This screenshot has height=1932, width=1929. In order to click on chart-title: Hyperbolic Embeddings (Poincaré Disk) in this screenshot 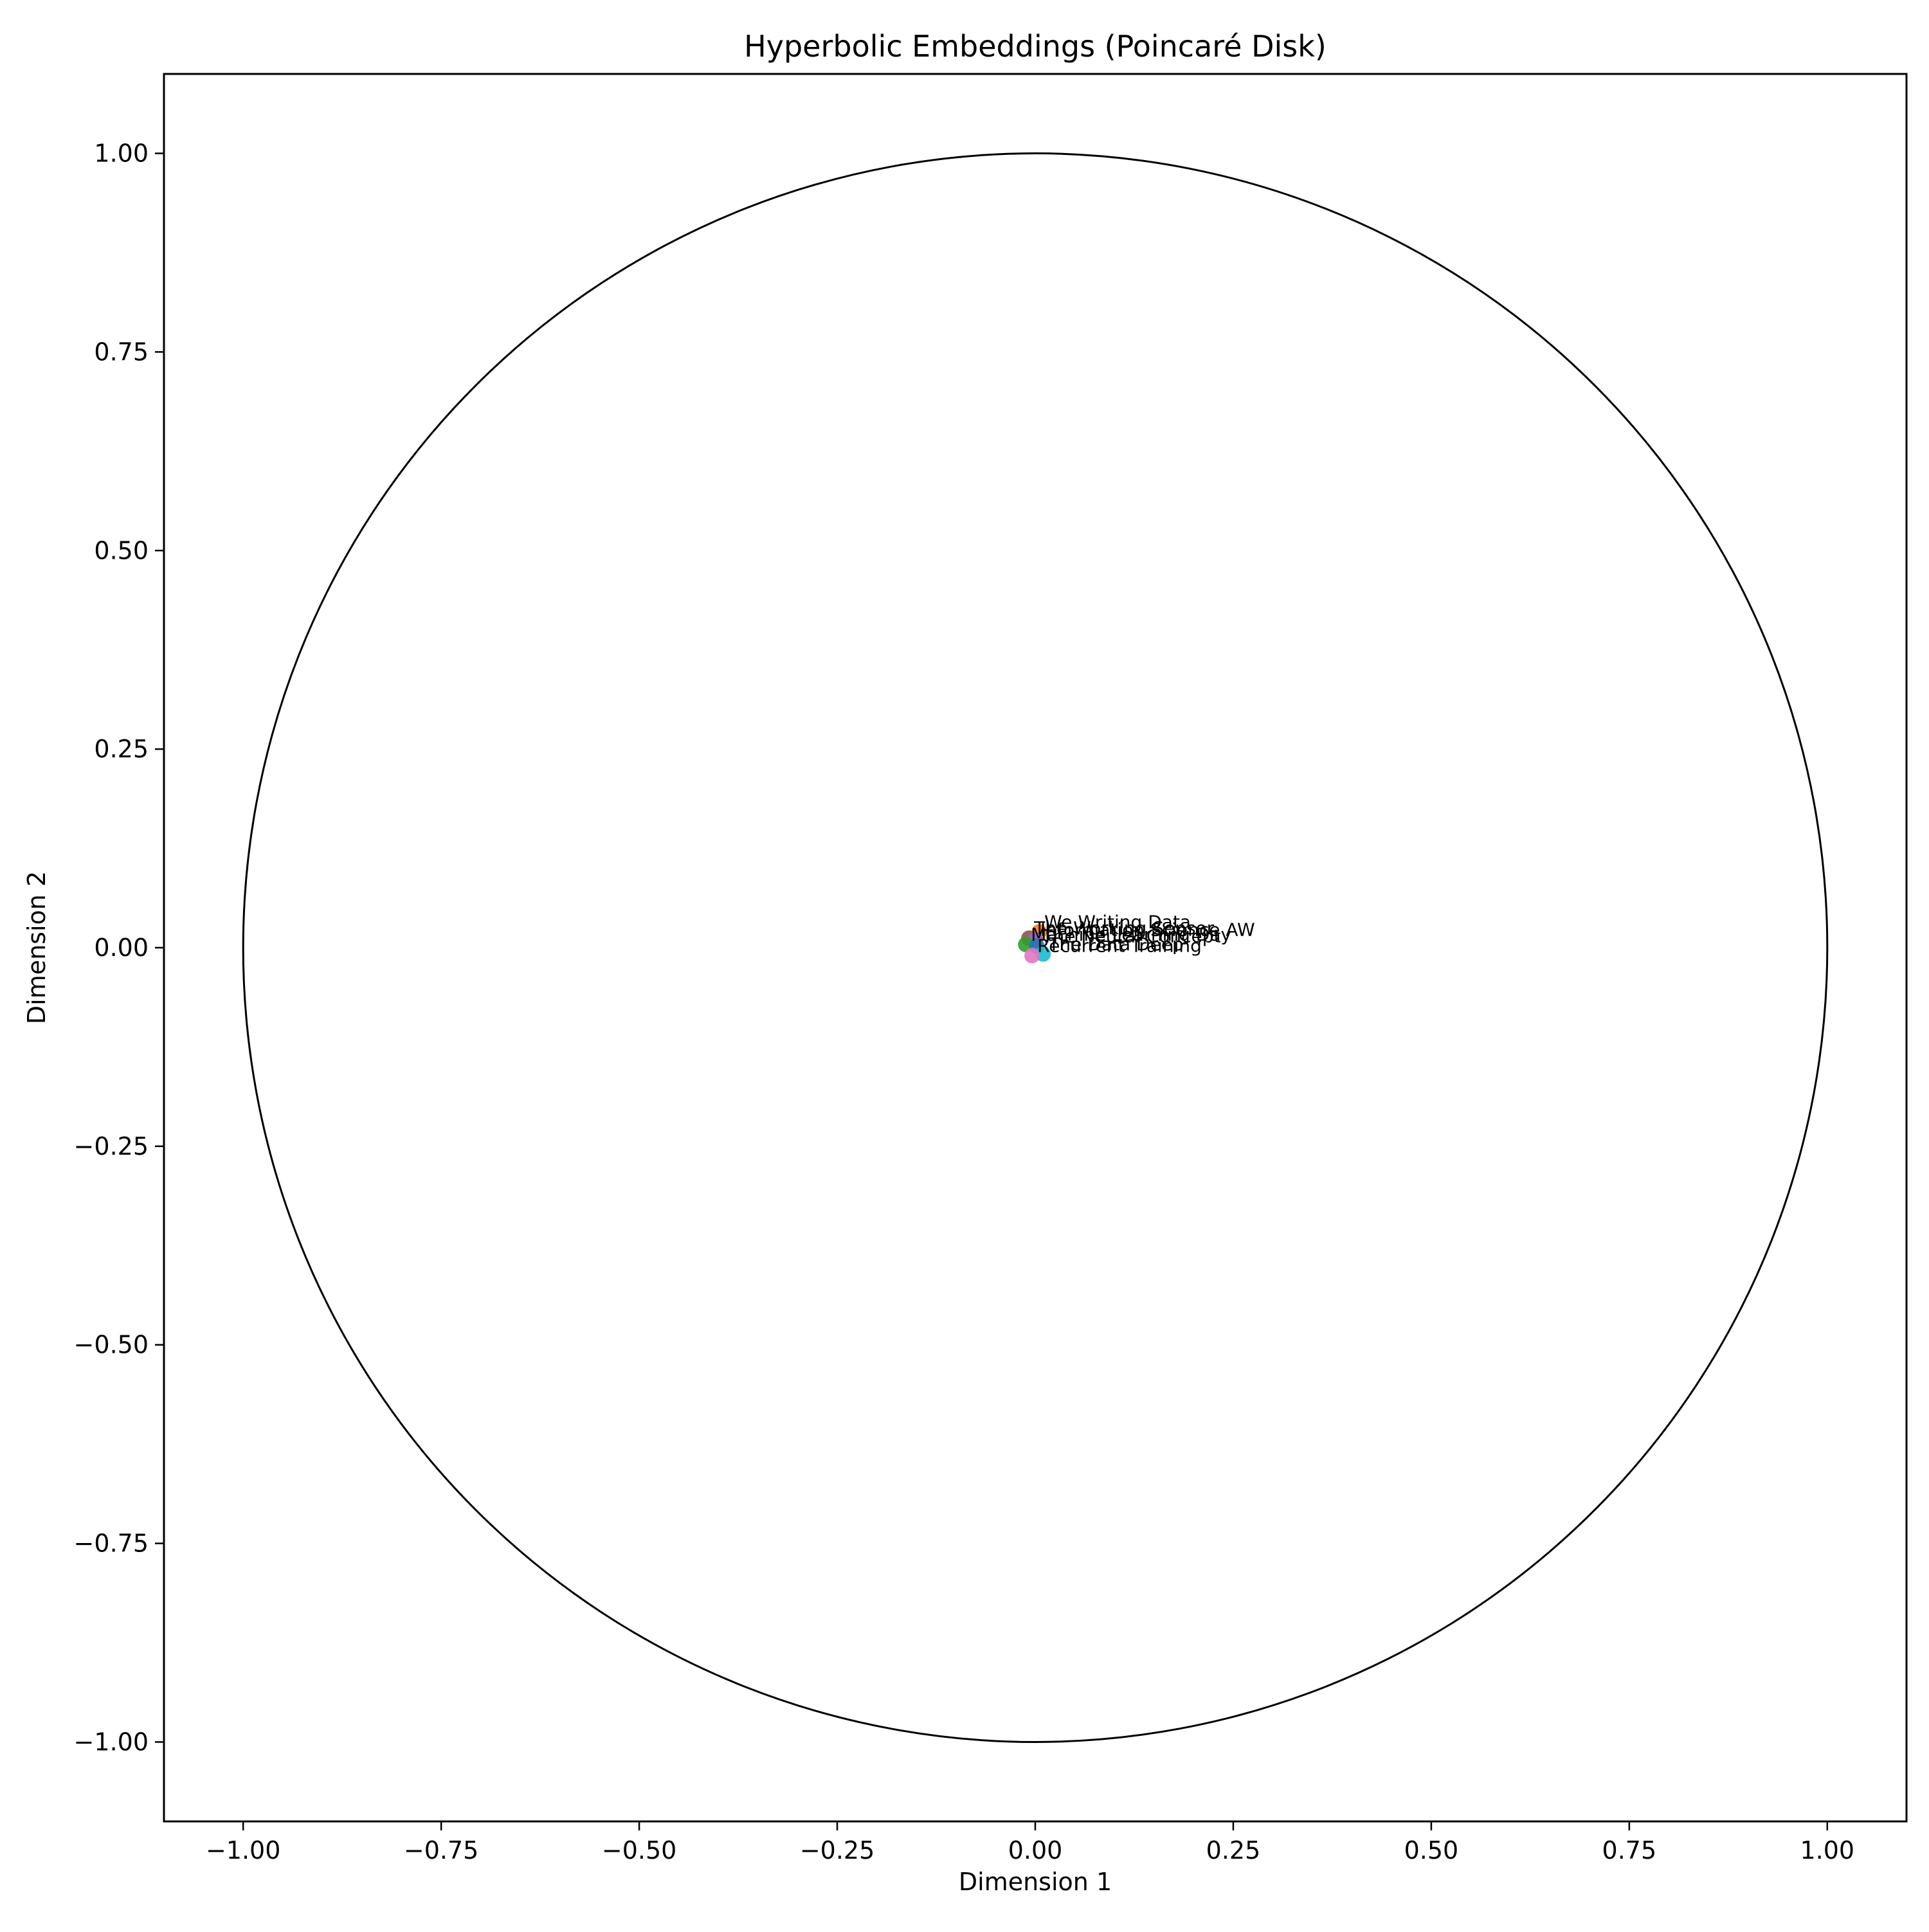, I will do `click(1035, 46)`.